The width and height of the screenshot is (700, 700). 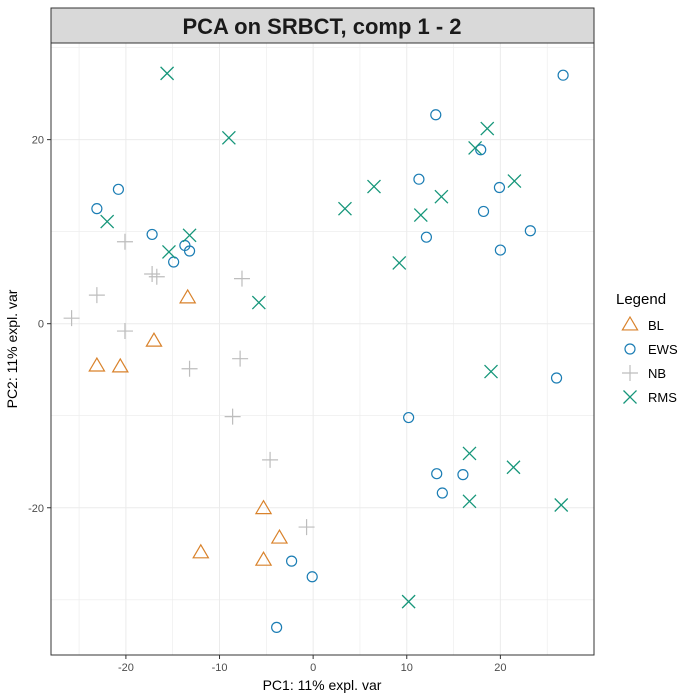 I want to click on legend-key-ews, so click(x=630, y=349).